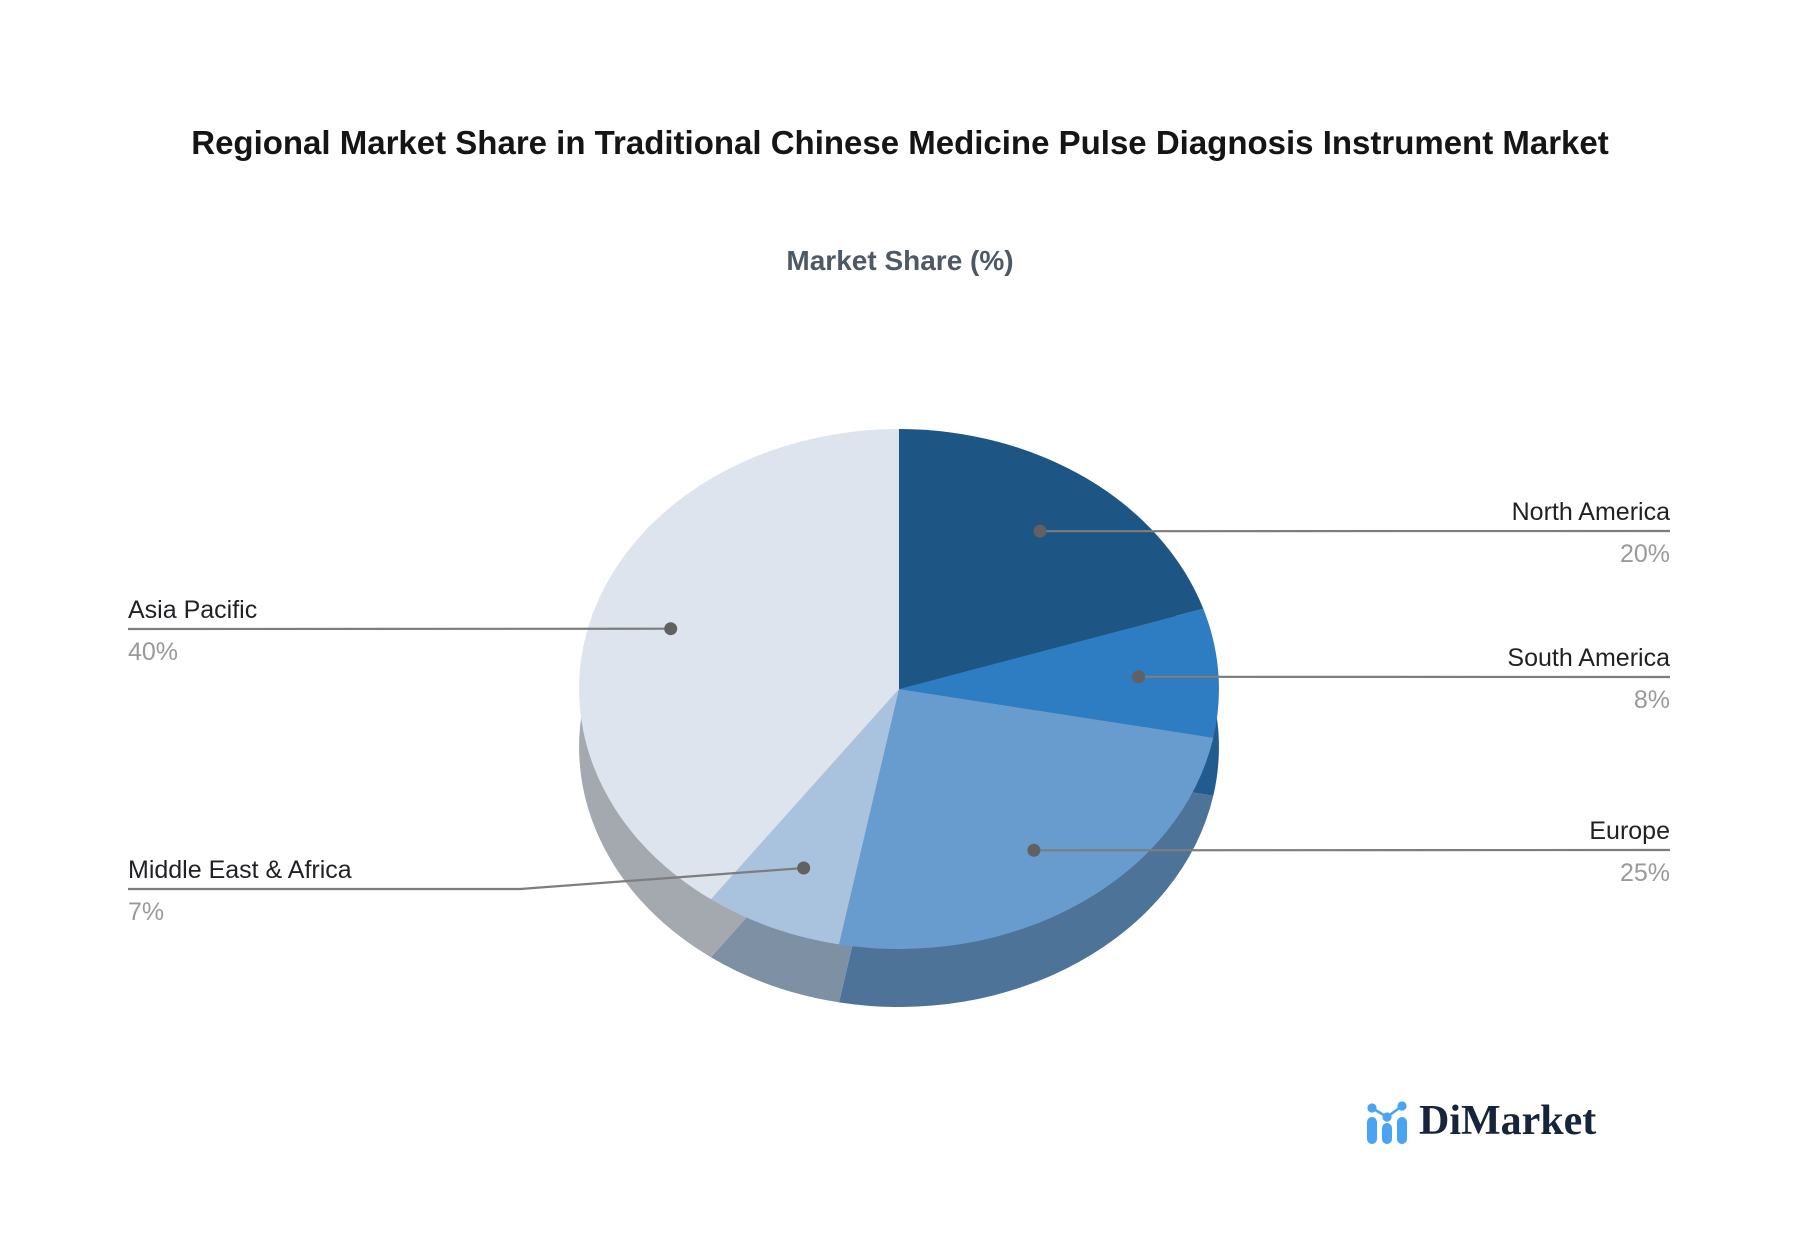 This screenshot has height=1252, width=1800. Describe the element at coordinates (1387, 1122) in the screenshot. I see `mini-bar-line-chart-icon` at that location.